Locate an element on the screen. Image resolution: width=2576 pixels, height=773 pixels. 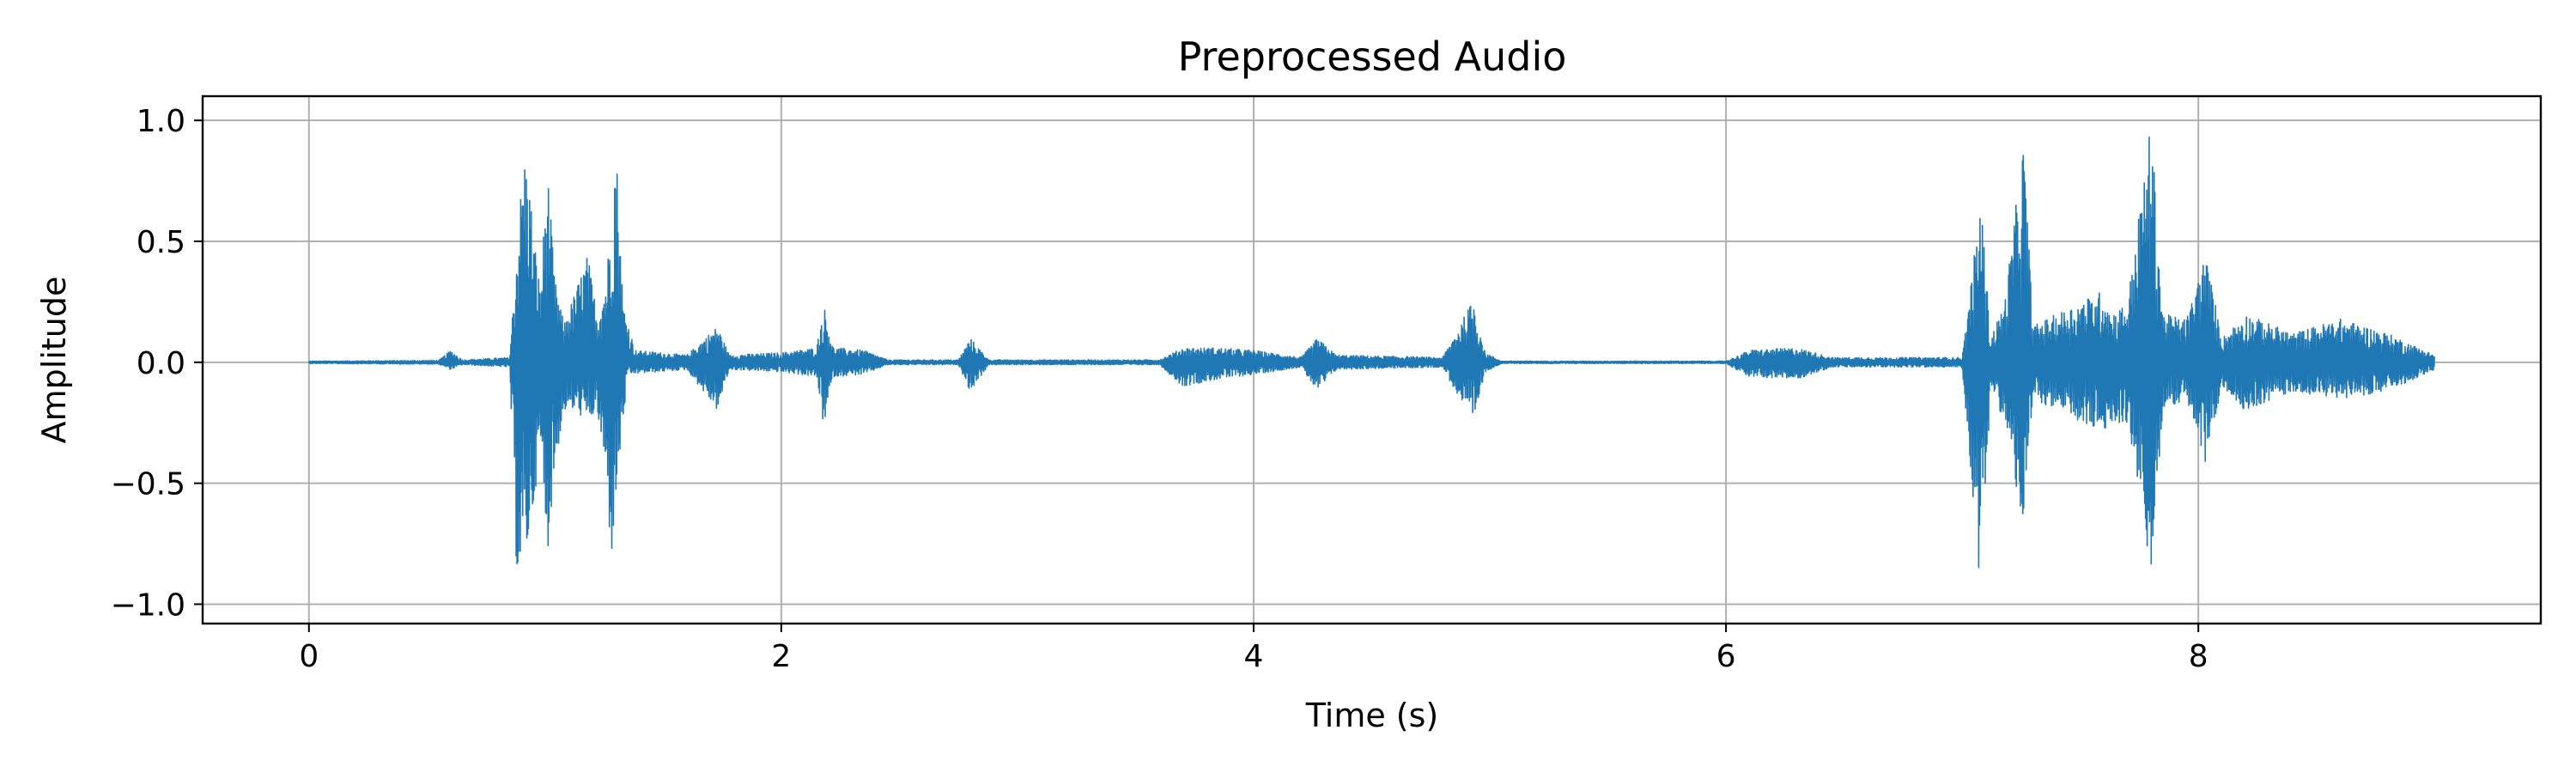
chart-title: Preprocessed Audio is located at coordinates (1372, 57).